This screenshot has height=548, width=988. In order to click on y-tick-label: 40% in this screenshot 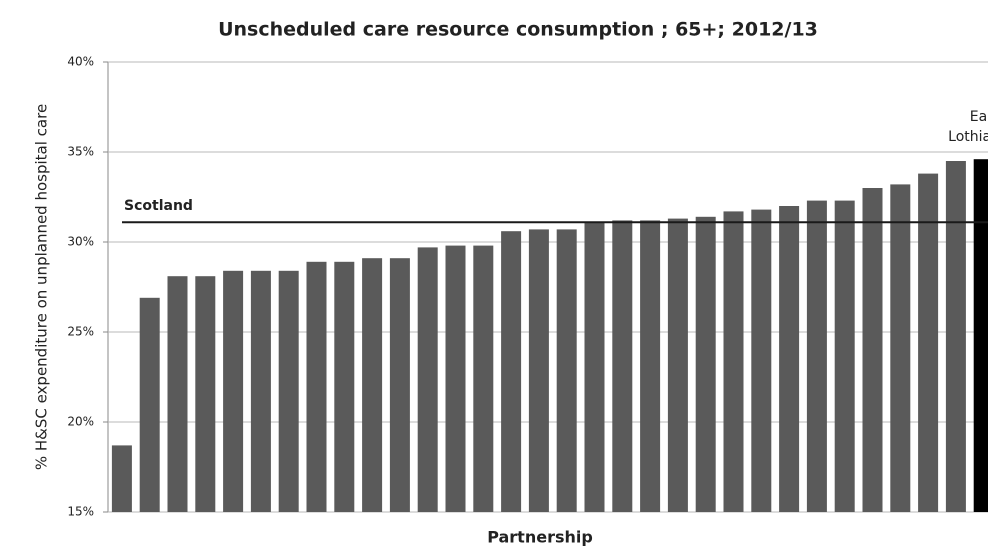, I will do `click(80, 62)`.